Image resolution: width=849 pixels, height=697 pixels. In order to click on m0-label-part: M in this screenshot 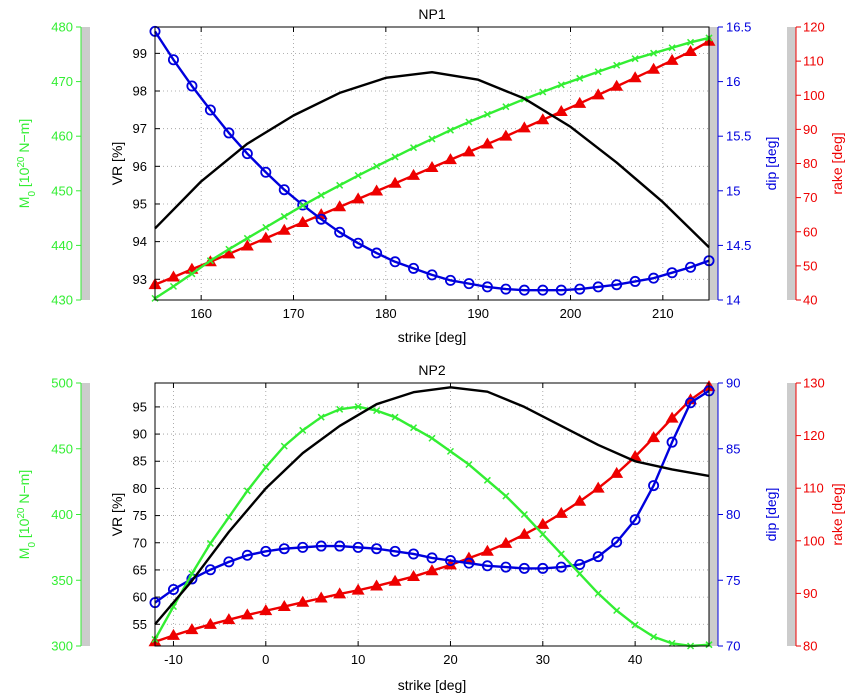, I will do `click(24, 203)`.